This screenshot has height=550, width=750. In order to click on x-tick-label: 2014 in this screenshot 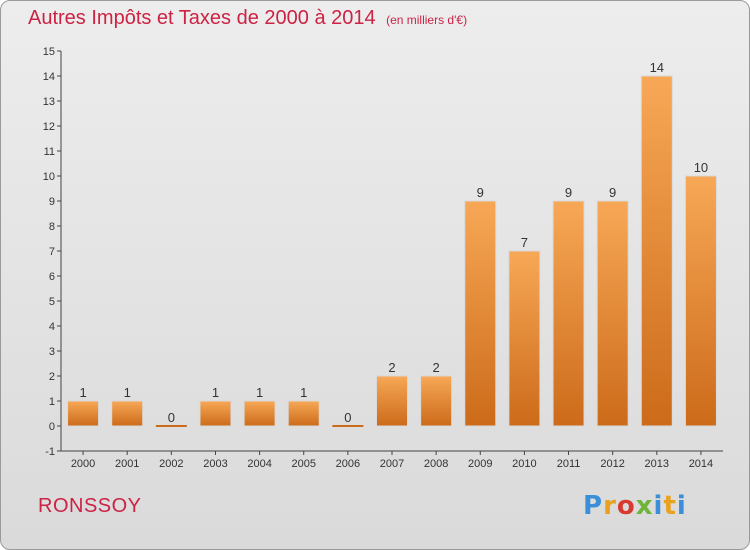, I will do `click(701, 464)`.